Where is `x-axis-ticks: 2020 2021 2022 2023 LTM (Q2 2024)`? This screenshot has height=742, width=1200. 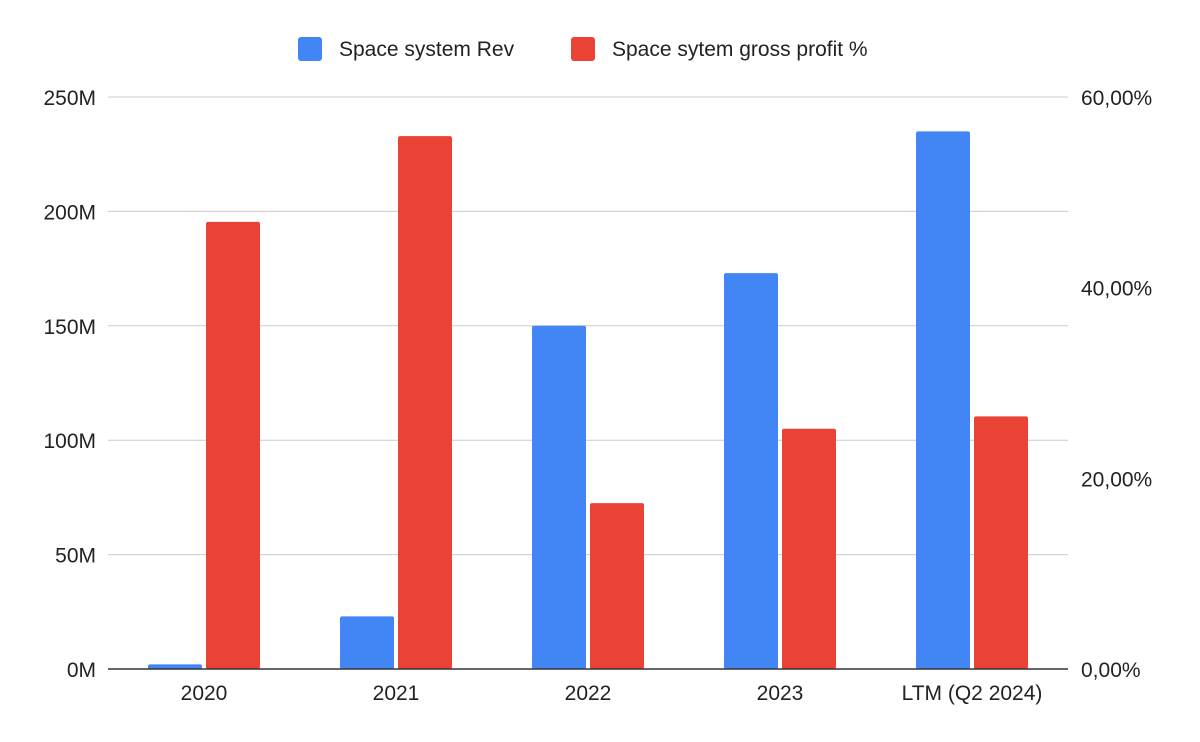 x-axis-ticks: 2020 2021 2022 2023 LTM (Q2 2024) is located at coordinates (612, 693).